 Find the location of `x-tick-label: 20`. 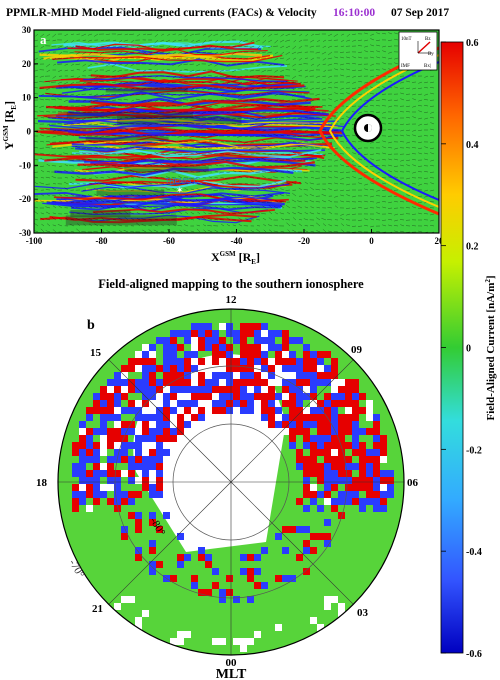

x-tick-label: 20 is located at coordinates (440, 241).